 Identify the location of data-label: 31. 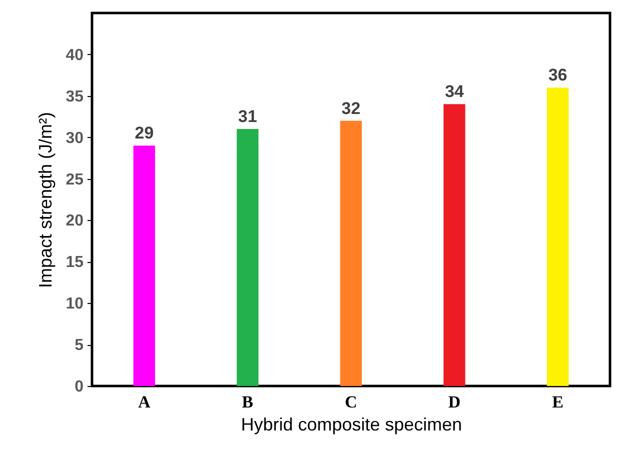
(248, 116).